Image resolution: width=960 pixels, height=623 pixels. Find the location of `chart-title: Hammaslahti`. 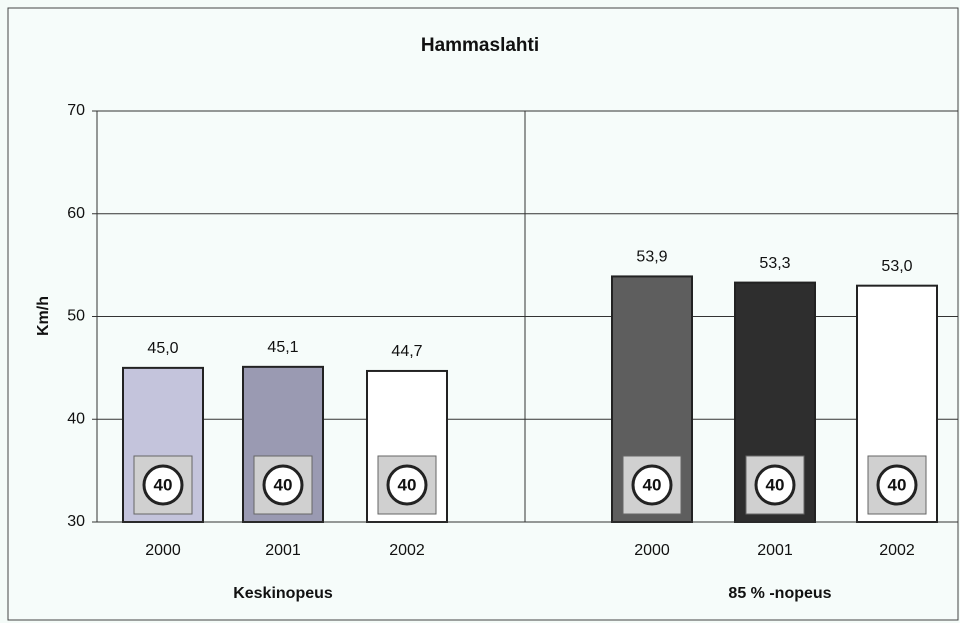

chart-title: Hammaslahti is located at coordinates (480, 45).